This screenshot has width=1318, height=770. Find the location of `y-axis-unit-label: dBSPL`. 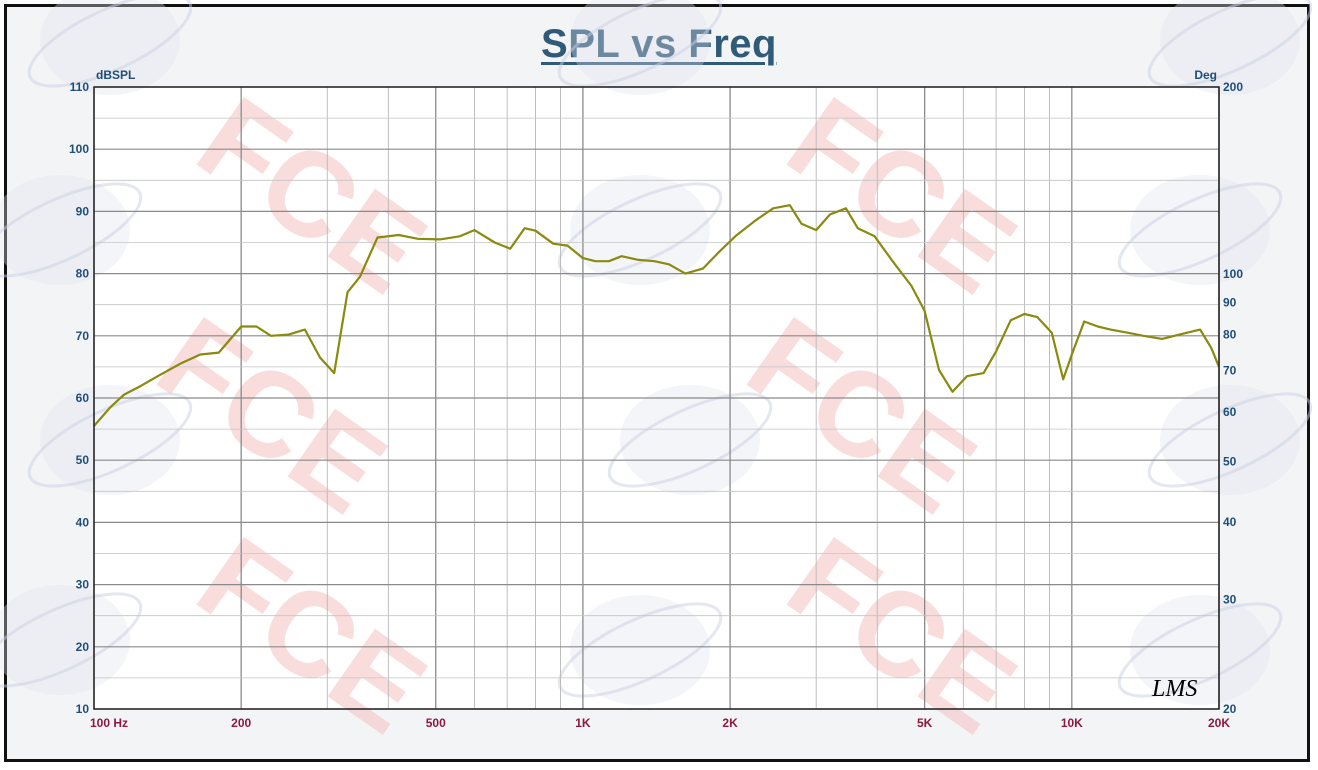

y-axis-unit-label: dBSPL is located at coordinates (115, 75).